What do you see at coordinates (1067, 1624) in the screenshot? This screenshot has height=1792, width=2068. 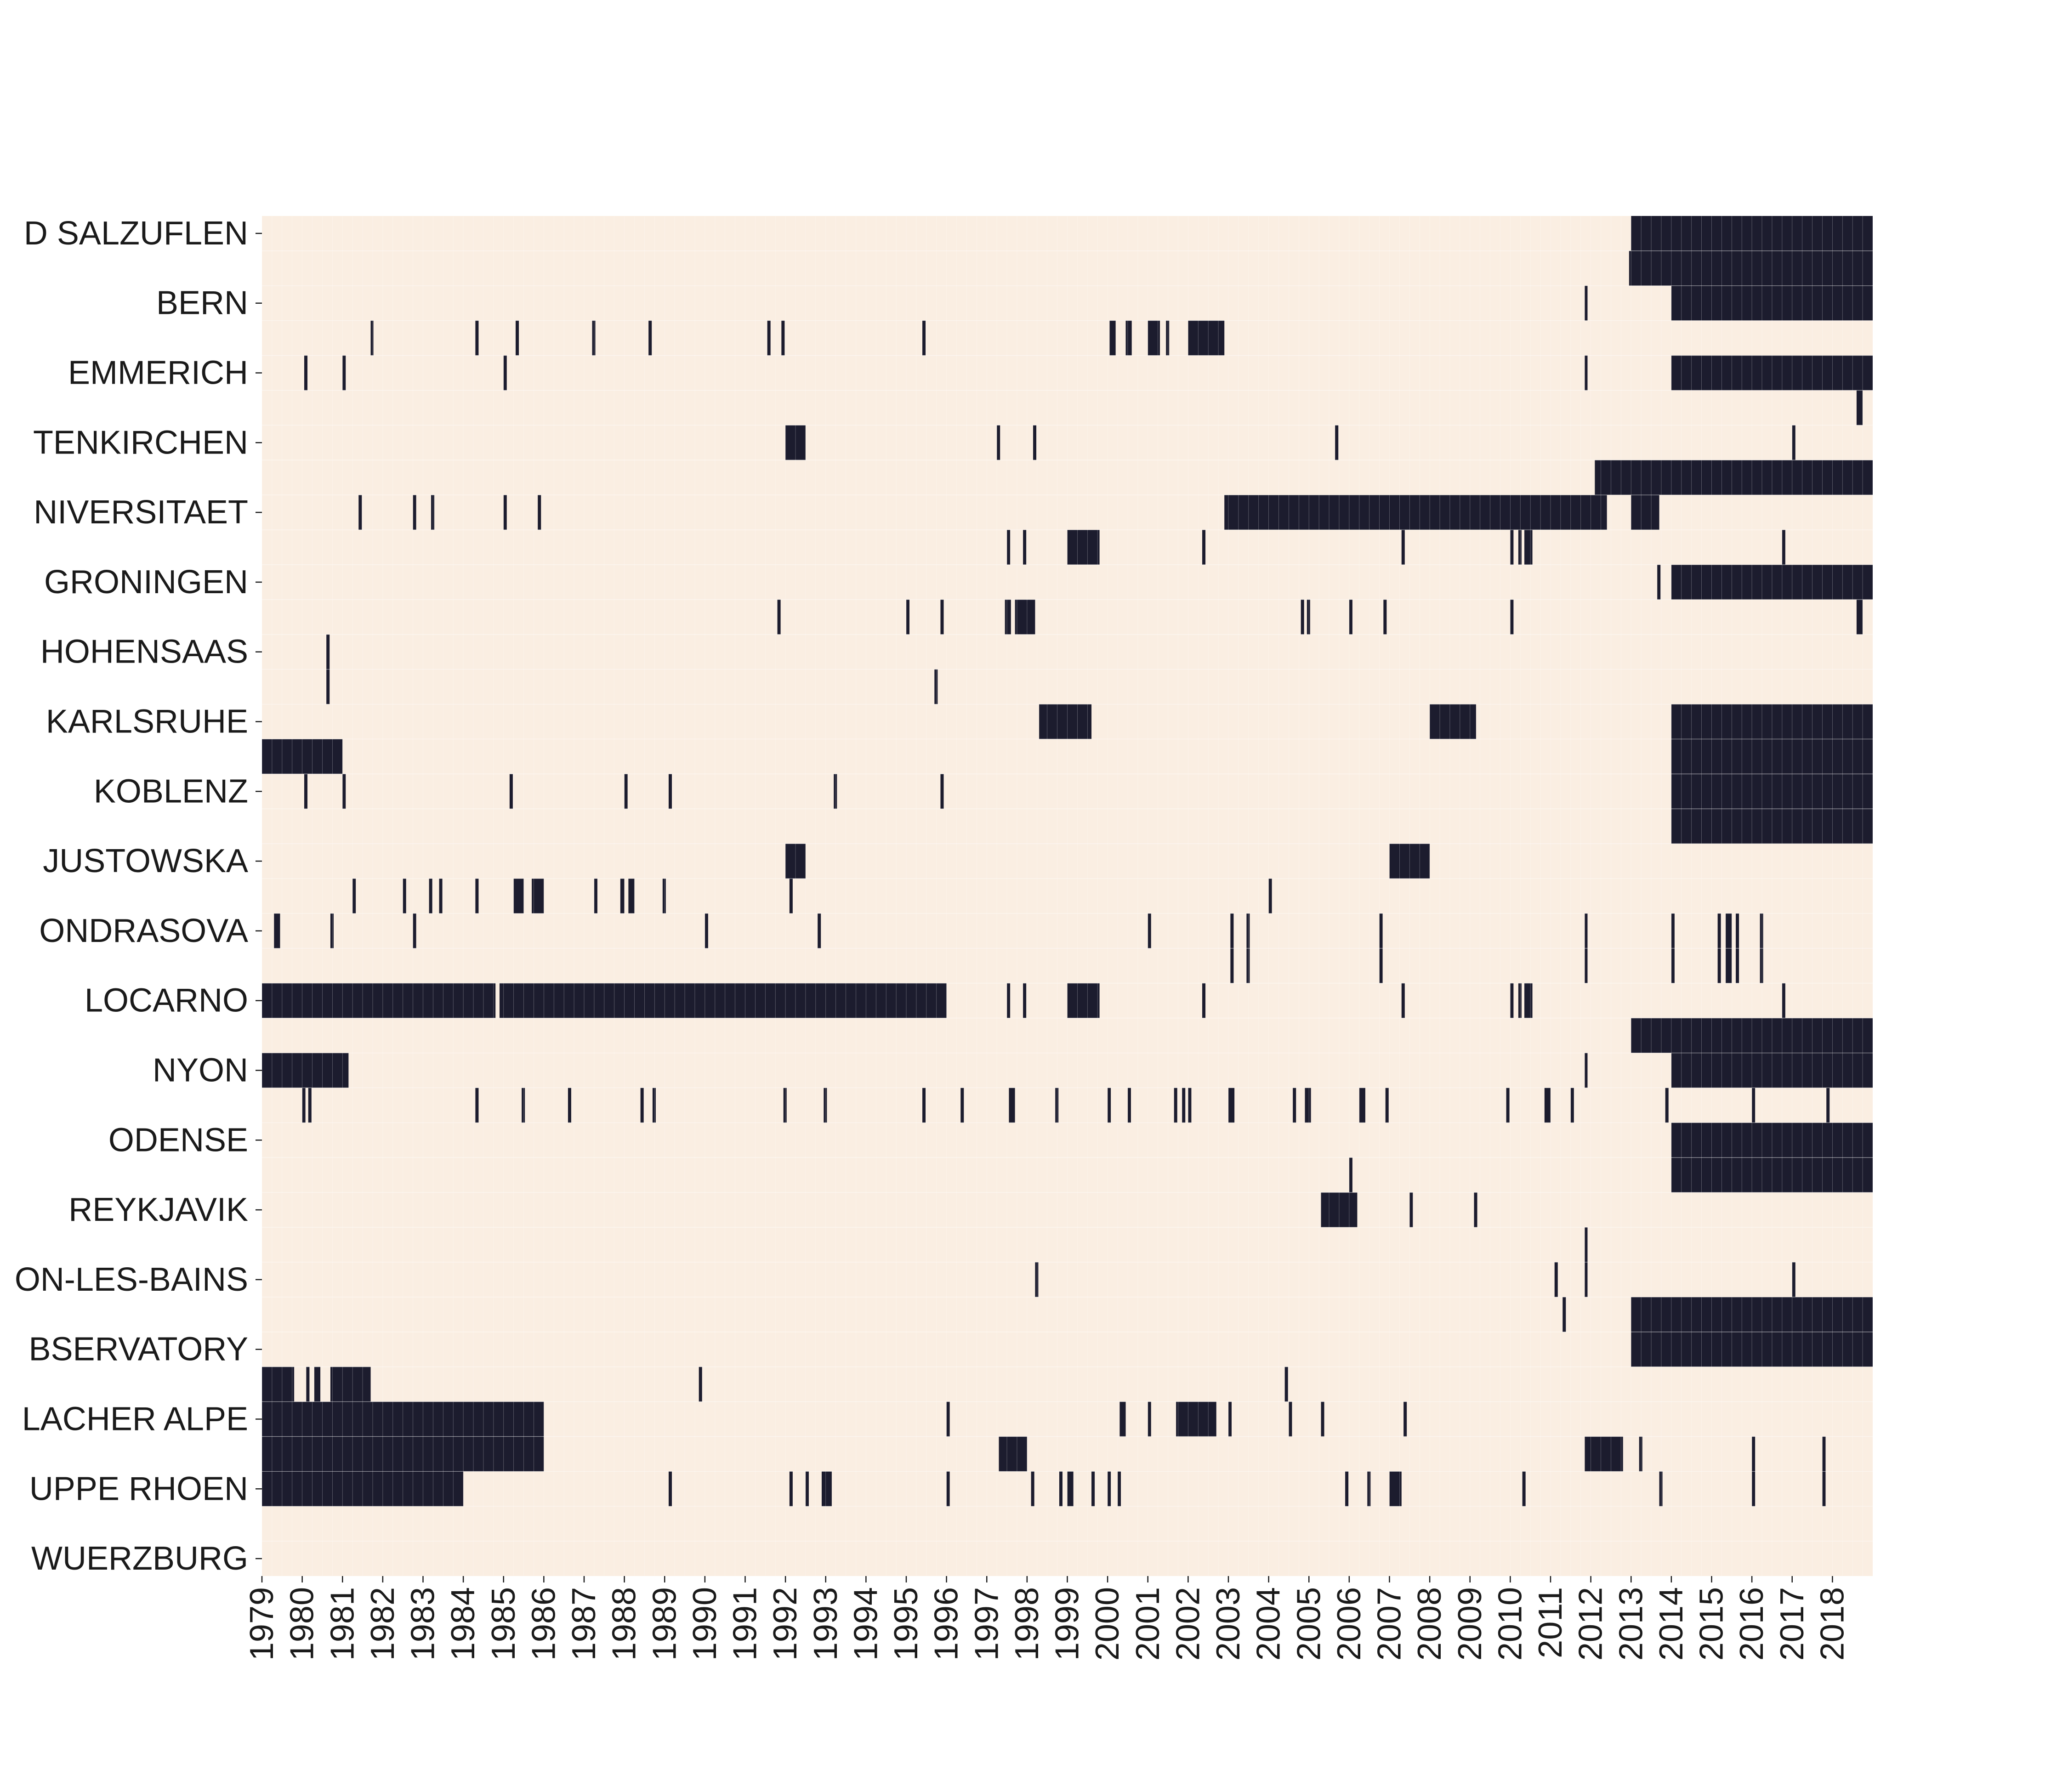 I see `x-tick-label: 1999` at bounding box center [1067, 1624].